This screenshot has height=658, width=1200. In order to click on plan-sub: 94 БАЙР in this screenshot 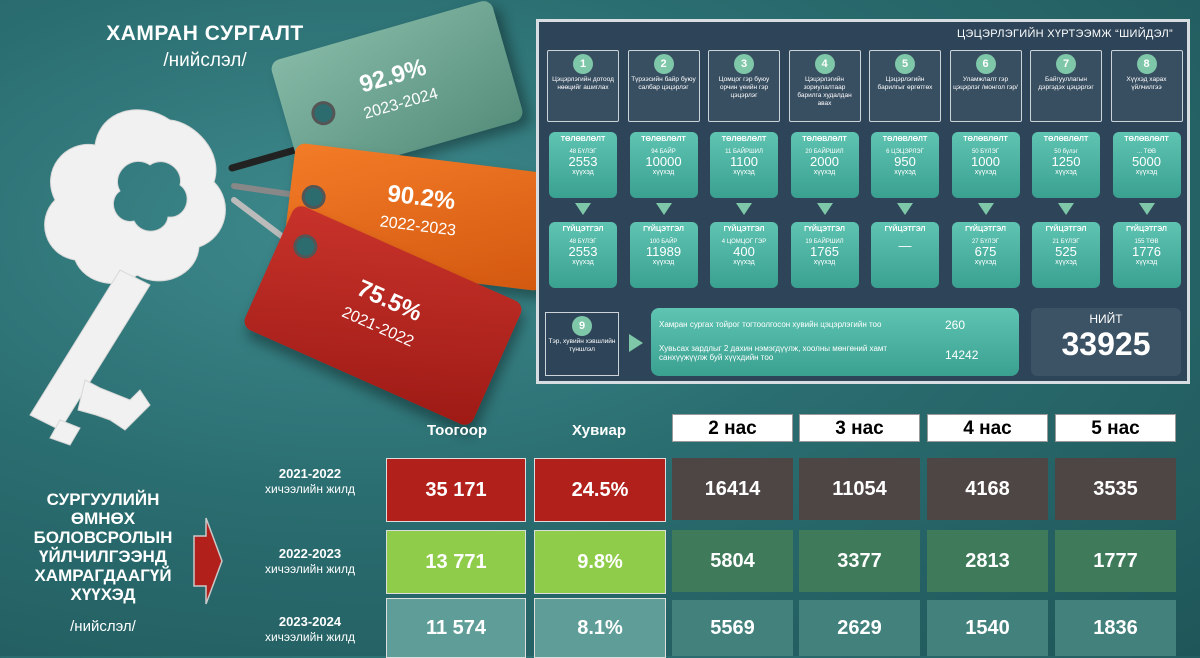, I will do `click(663, 152)`.